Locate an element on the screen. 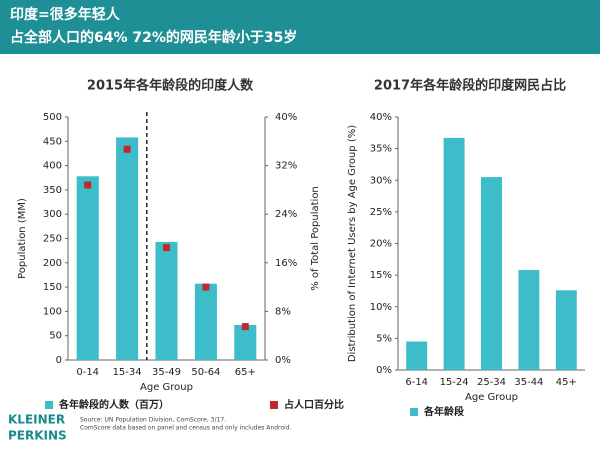 This screenshot has height=450, width=600. y2-tick-label: 8% is located at coordinates (283, 311).